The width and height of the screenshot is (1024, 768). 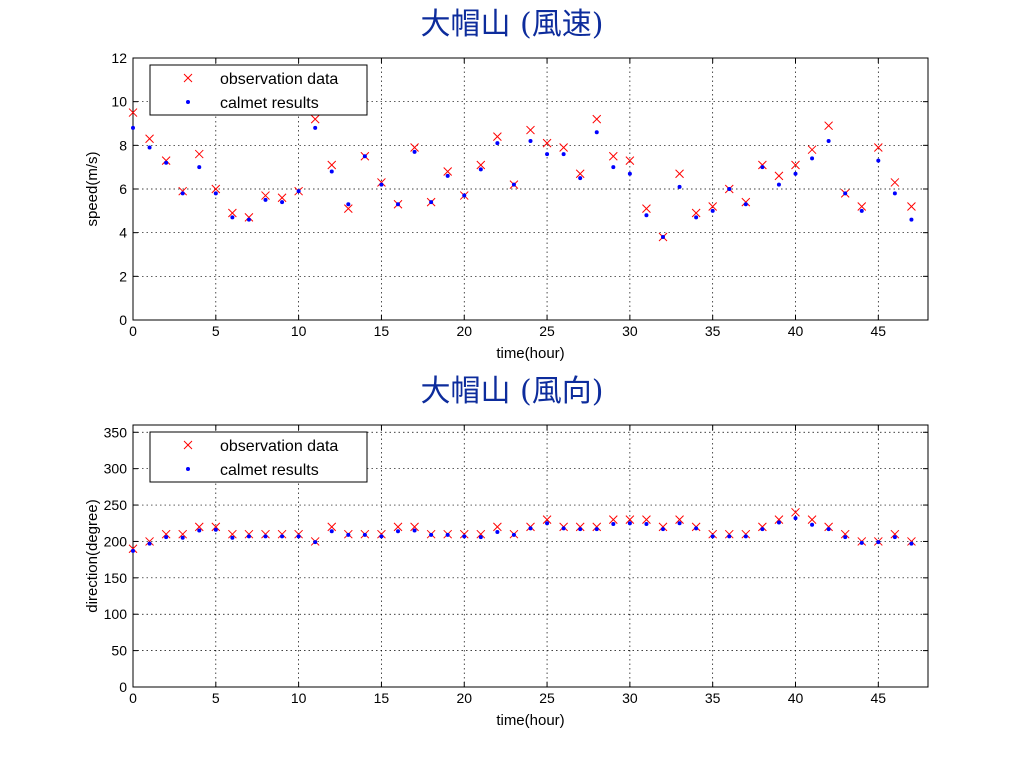 What do you see at coordinates (216, 331) in the screenshot?
I see `speed-xtick-label: 5` at bounding box center [216, 331].